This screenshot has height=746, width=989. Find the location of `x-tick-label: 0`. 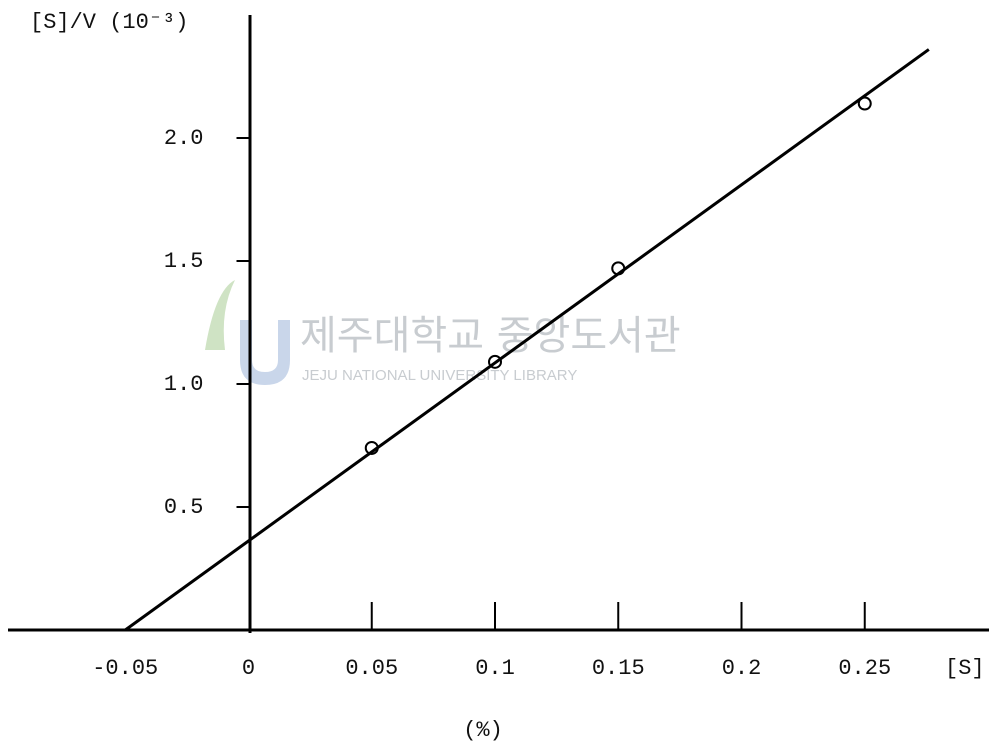

x-tick-label: 0 is located at coordinates (248, 668).